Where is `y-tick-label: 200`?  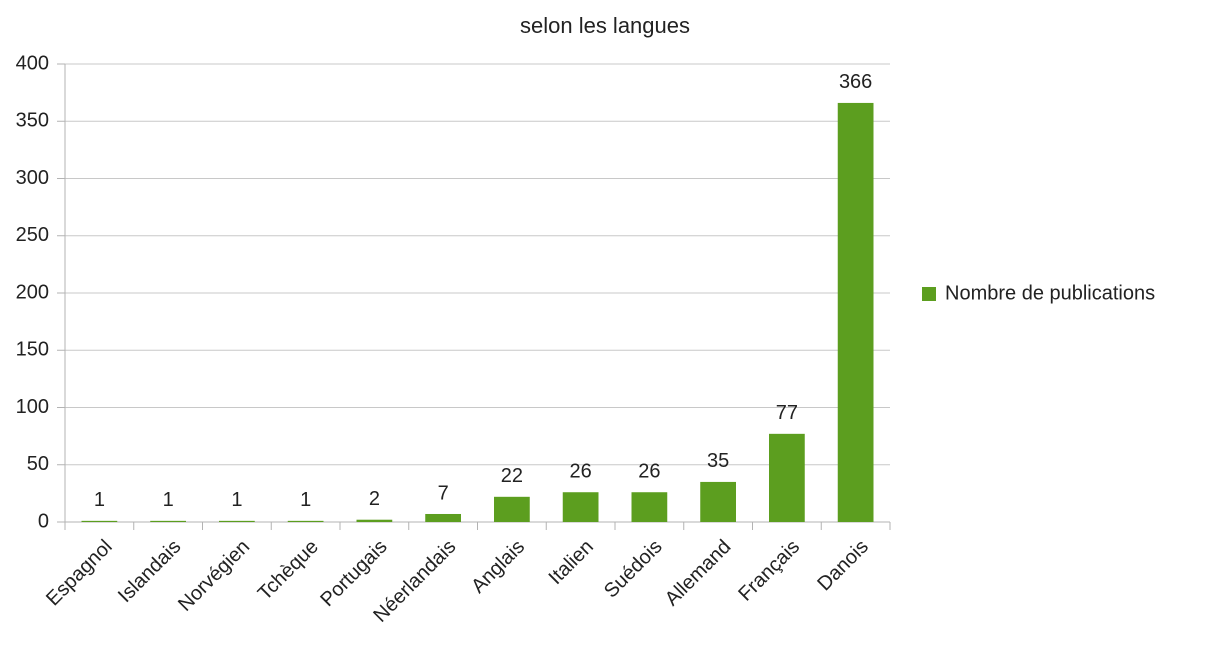
y-tick-label: 200 is located at coordinates (32, 292).